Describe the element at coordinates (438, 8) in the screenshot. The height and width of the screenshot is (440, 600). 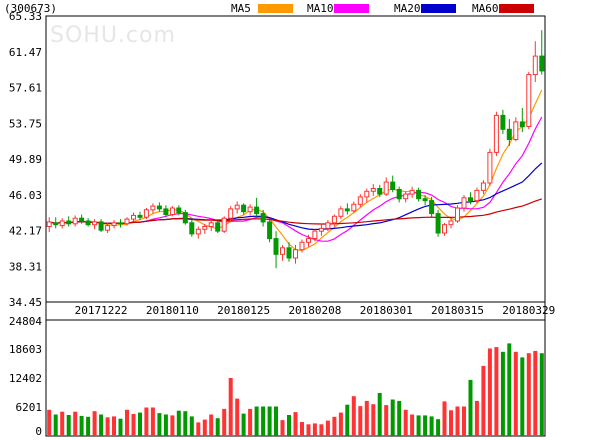
I see `legend-swatch-ma20` at that location.